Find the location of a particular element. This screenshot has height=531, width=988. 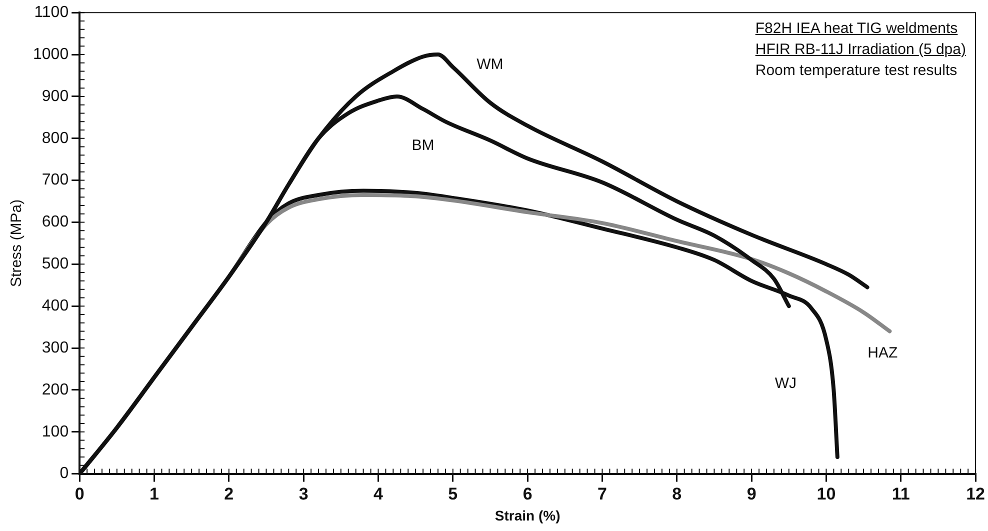

text: HFIR RB-11J Irradiation (5 dpa) is located at coordinates (860, 50).